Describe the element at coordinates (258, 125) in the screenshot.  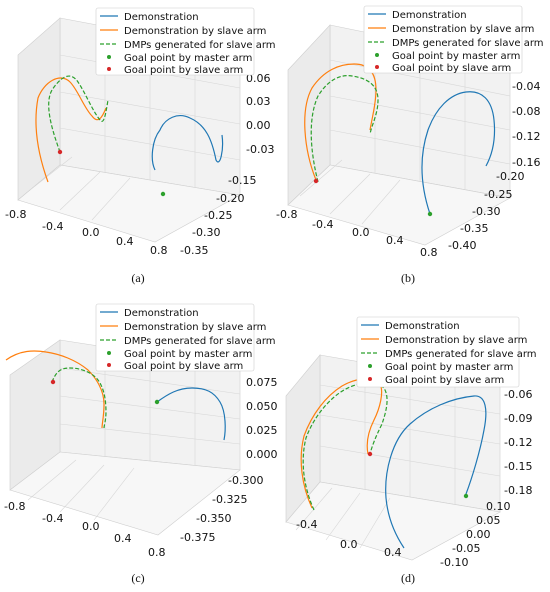
I see `z-tick: 0.00` at that location.